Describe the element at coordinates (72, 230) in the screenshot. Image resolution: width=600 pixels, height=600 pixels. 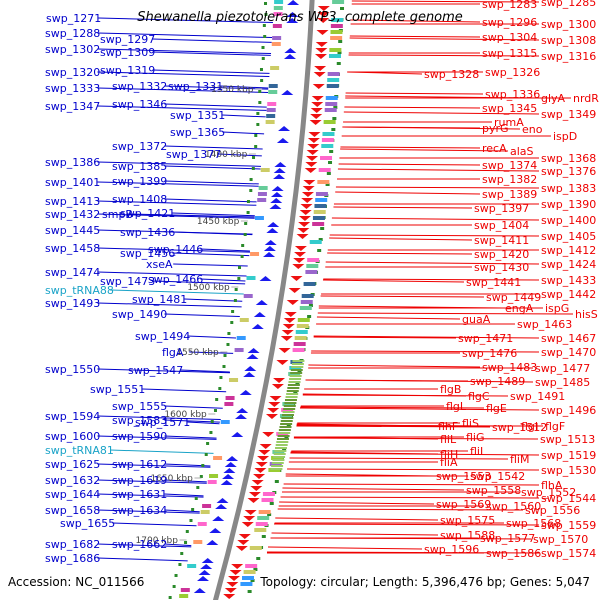
I see `left-gene-label: swp_1445` at that location.